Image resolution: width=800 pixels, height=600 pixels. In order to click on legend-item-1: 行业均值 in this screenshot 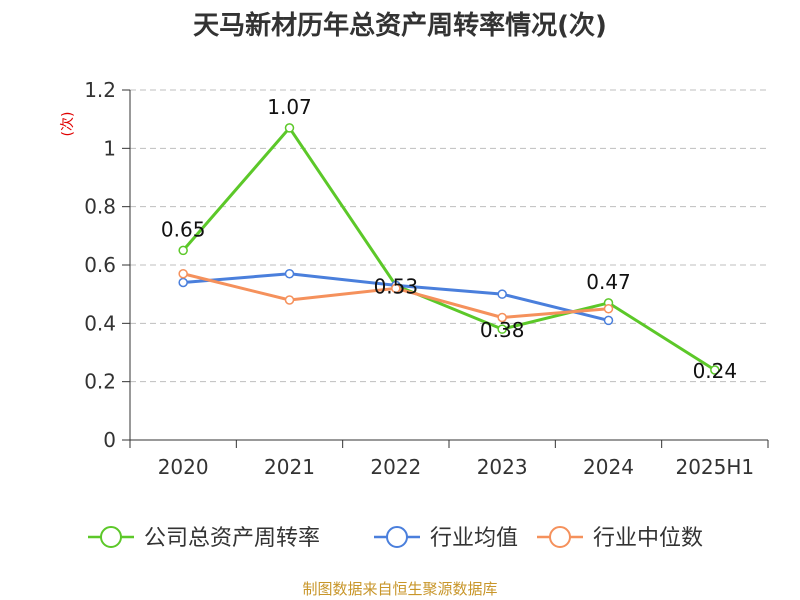, I will do `click(446, 538)`.